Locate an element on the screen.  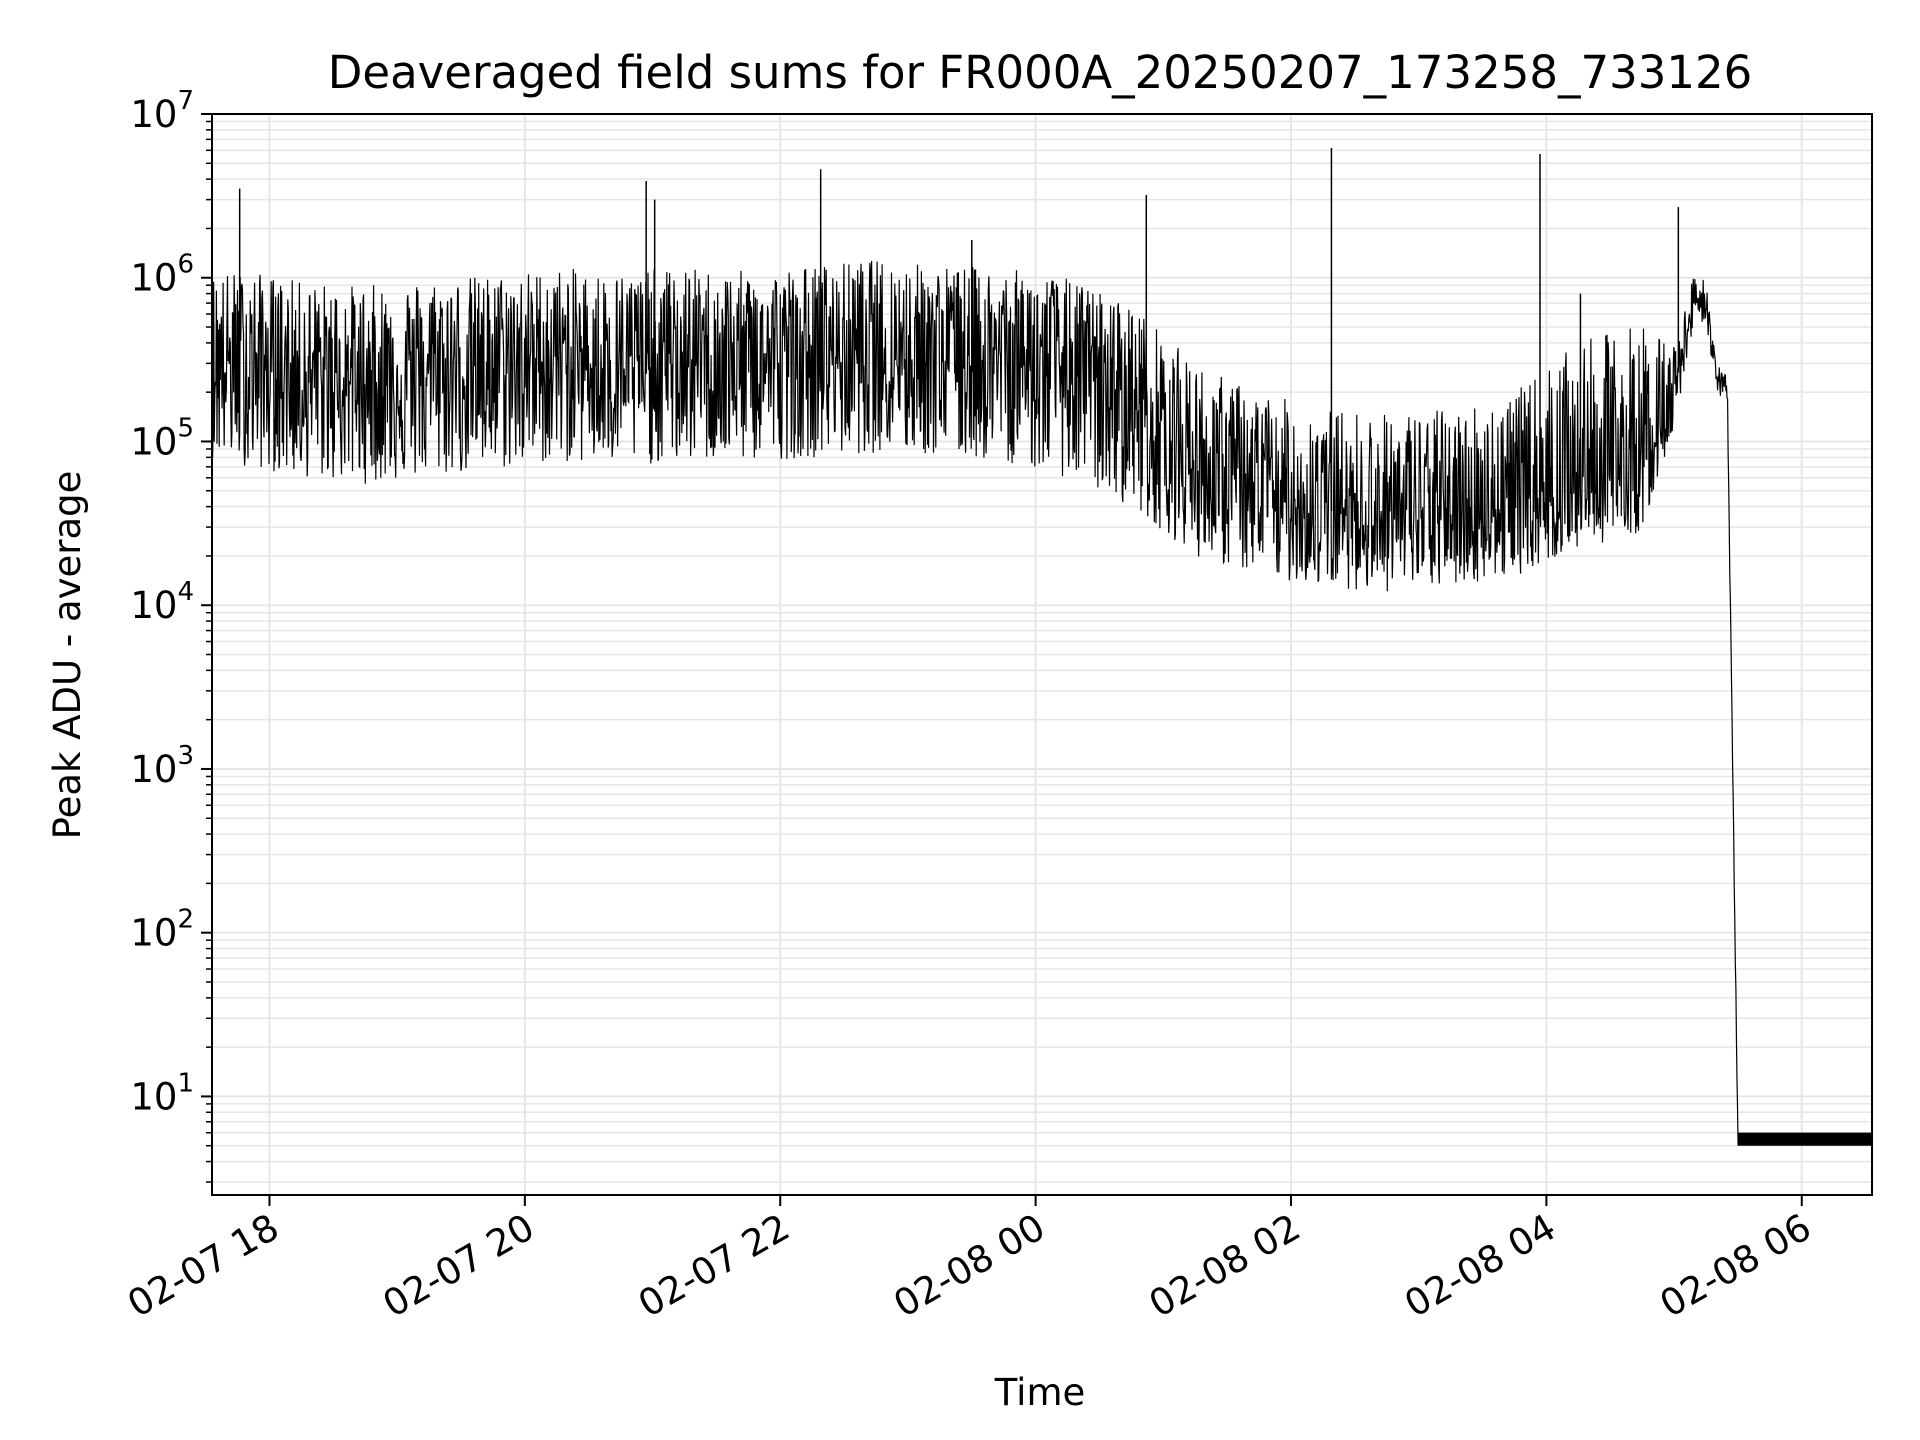
y-tick-label: 10⁷ is located at coordinates (162, 111).